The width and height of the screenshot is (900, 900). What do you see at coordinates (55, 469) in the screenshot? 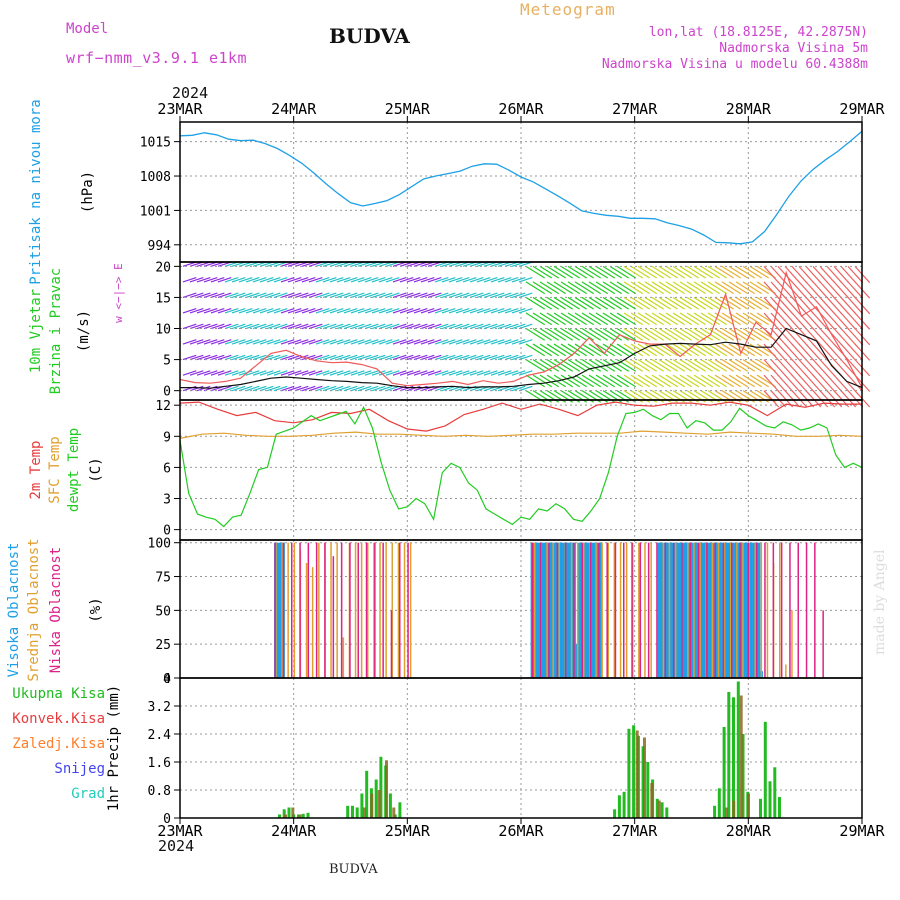
I see `temp-title-sfc: SFC Temp` at bounding box center [55, 469].